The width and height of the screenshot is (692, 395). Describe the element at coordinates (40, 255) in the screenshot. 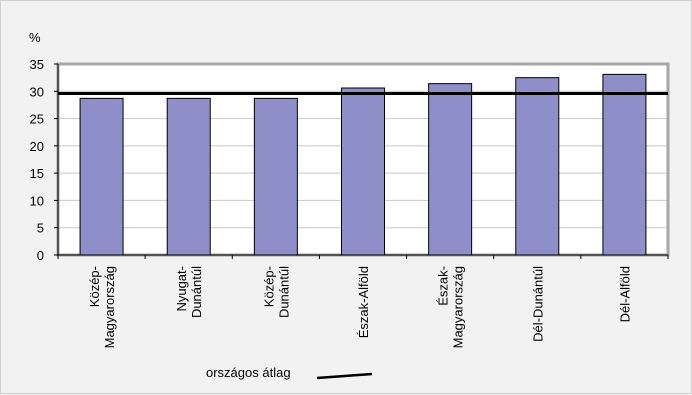

I see `y-tick-label: 0` at that location.